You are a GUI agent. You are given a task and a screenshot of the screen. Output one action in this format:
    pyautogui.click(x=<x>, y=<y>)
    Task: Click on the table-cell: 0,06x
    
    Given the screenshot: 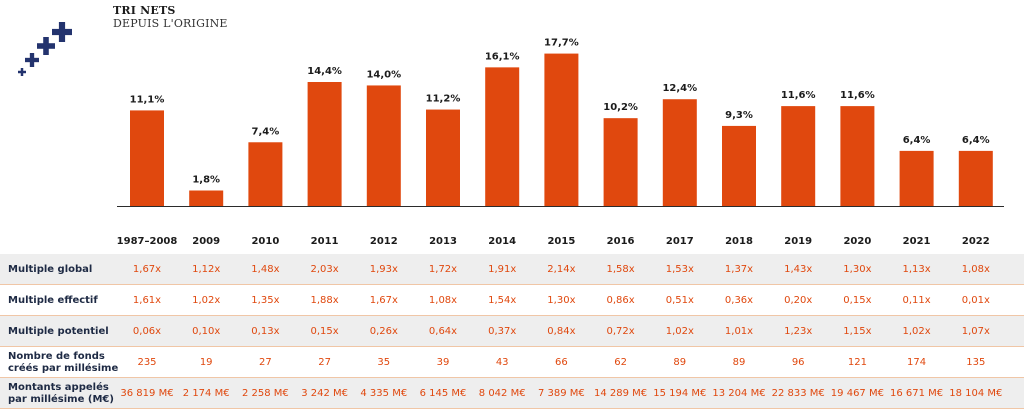 What is the action you would take?
    pyautogui.click(x=147, y=331)
    